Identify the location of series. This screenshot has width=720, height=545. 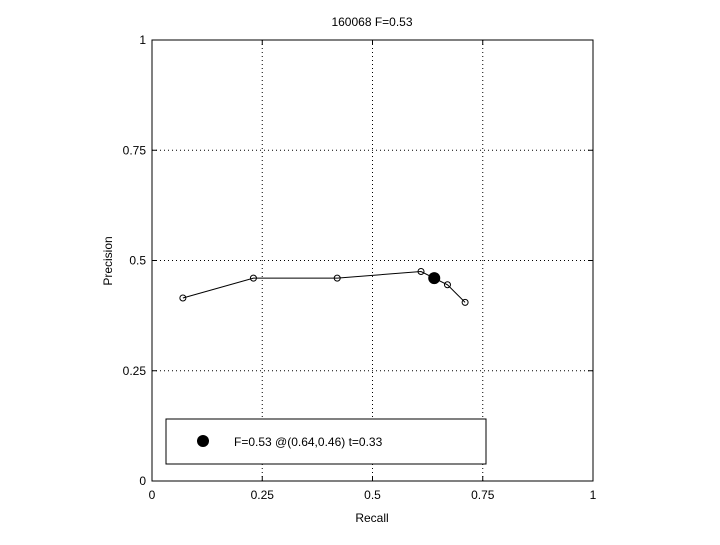
(324, 287).